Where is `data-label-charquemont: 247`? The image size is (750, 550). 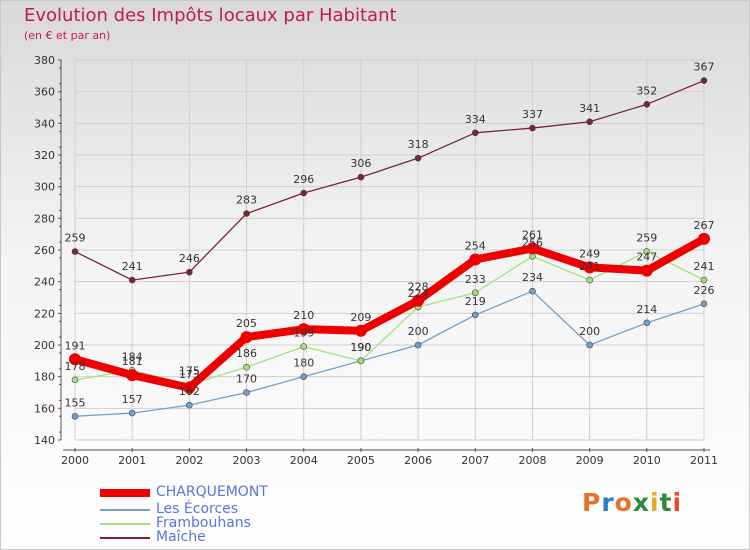
data-label-charquemont: 247 is located at coordinates (646, 257).